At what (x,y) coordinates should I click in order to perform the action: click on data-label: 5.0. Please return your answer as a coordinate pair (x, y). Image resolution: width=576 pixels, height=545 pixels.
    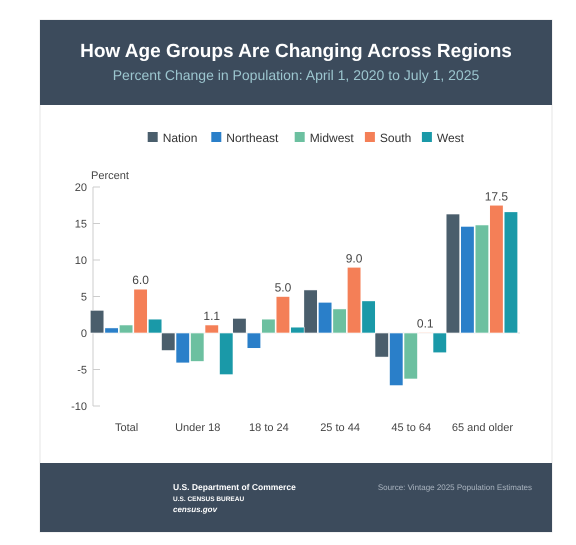
    Looking at the image, I should click on (283, 287).